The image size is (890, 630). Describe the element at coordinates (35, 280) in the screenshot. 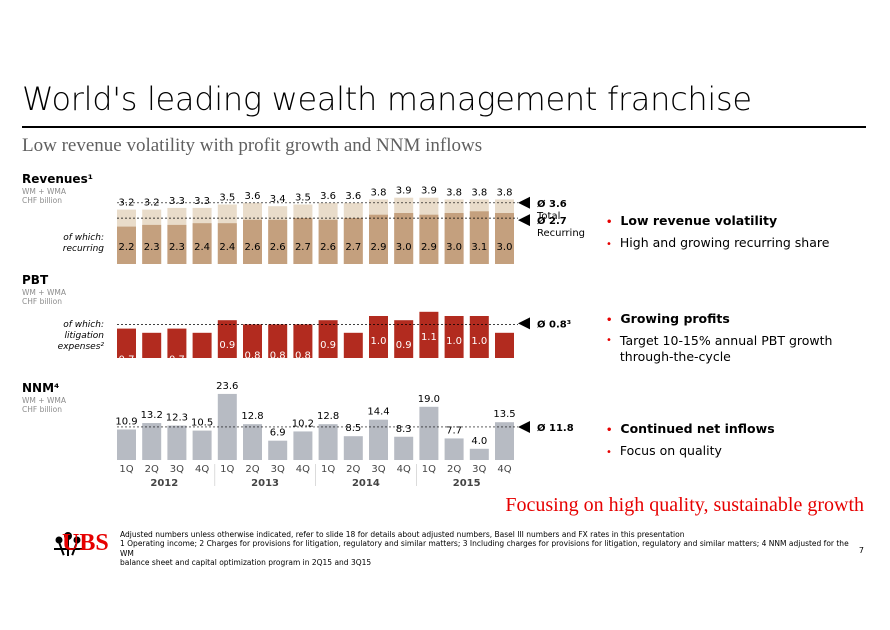

I see `pbt-title: PBT` at that location.